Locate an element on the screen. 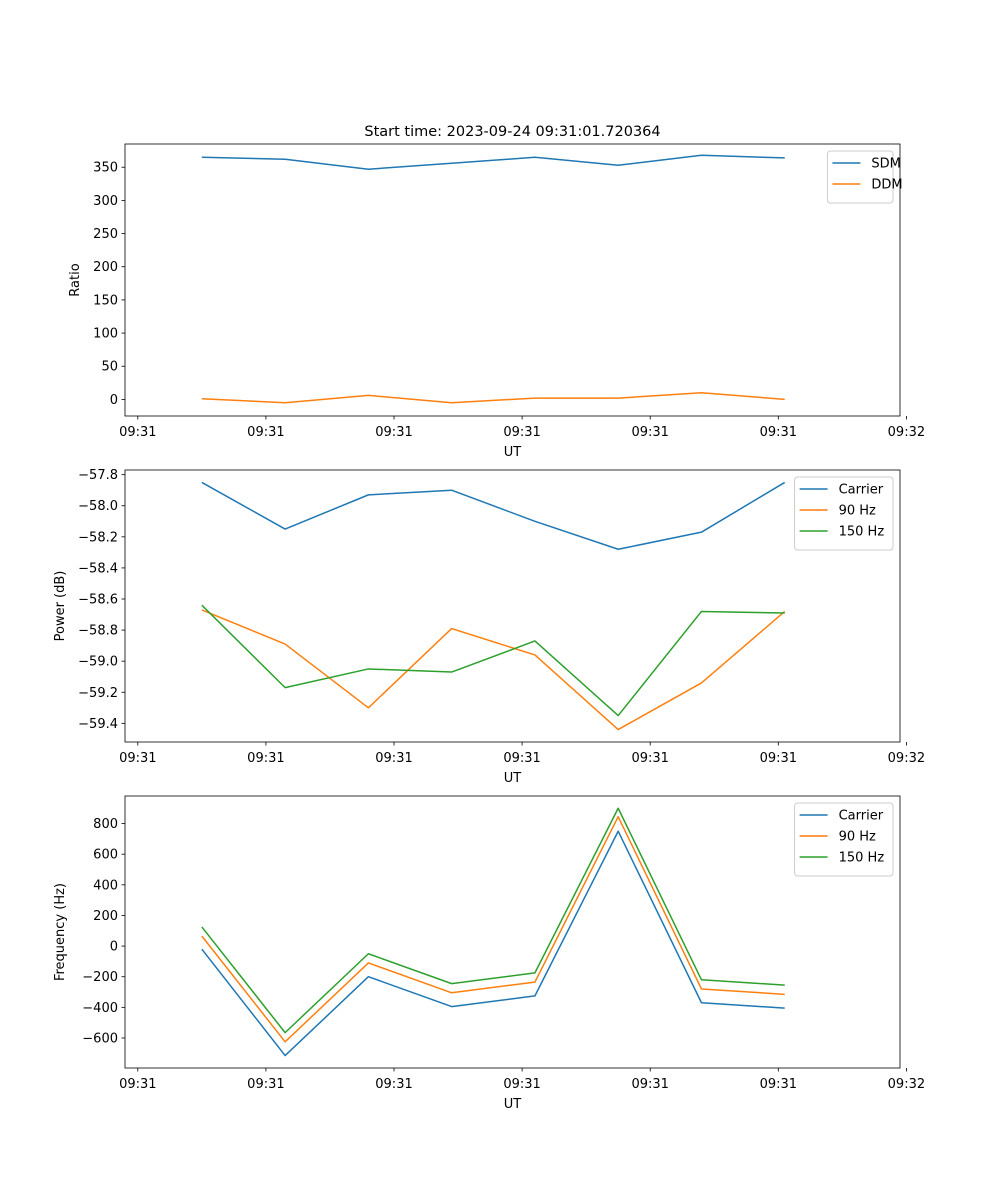 This screenshot has height=1200, width=1000. y-axis-label: Power (dB) is located at coordinates (60, 606).